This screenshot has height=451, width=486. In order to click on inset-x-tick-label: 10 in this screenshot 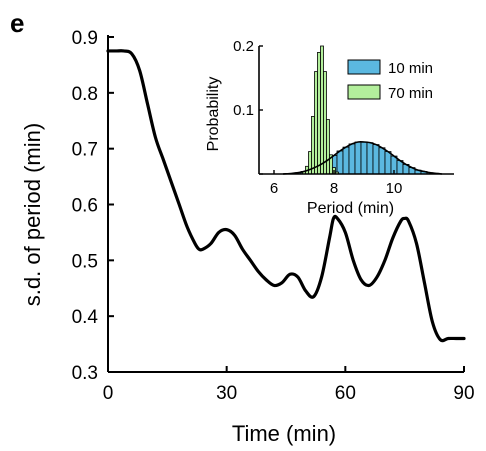, I will do `click(394, 188)`.